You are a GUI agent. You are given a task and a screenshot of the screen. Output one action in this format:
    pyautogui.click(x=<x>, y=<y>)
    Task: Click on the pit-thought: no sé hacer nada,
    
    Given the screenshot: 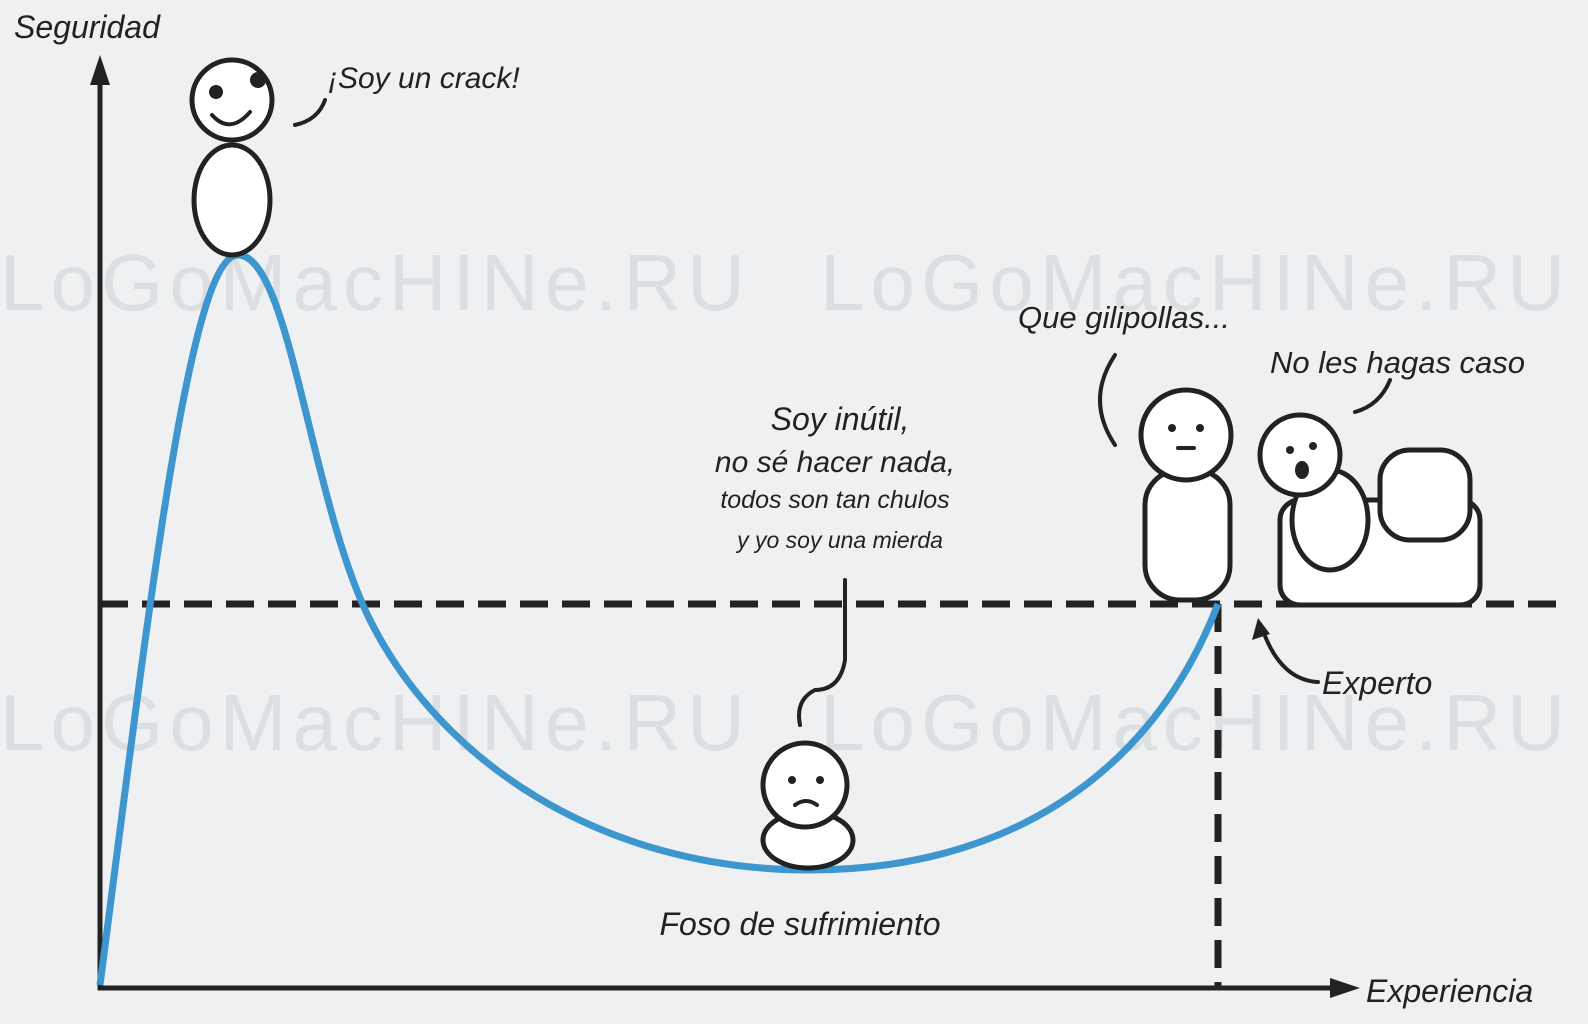 What is the action you would take?
    pyautogui.click(x=835, y=462)
    